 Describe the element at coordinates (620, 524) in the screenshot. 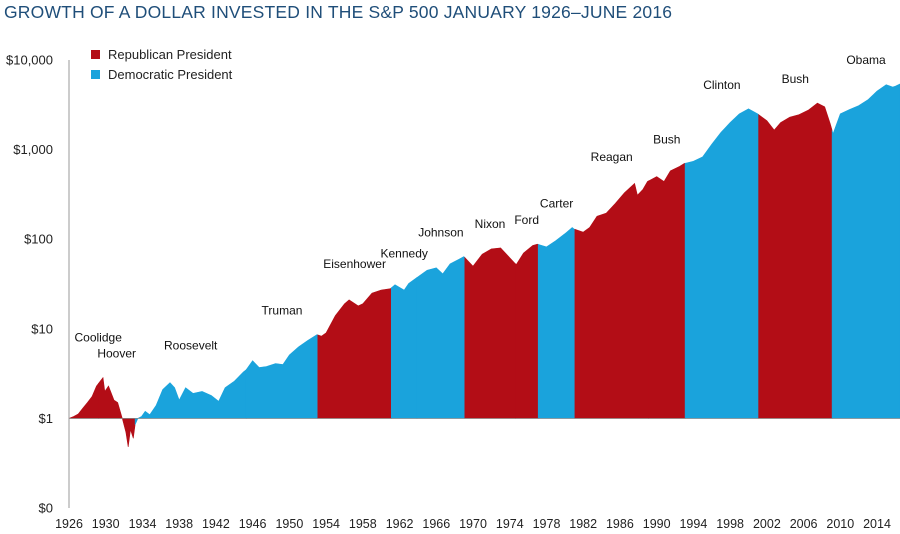

I see `x-tick-label: 1986` at that location.